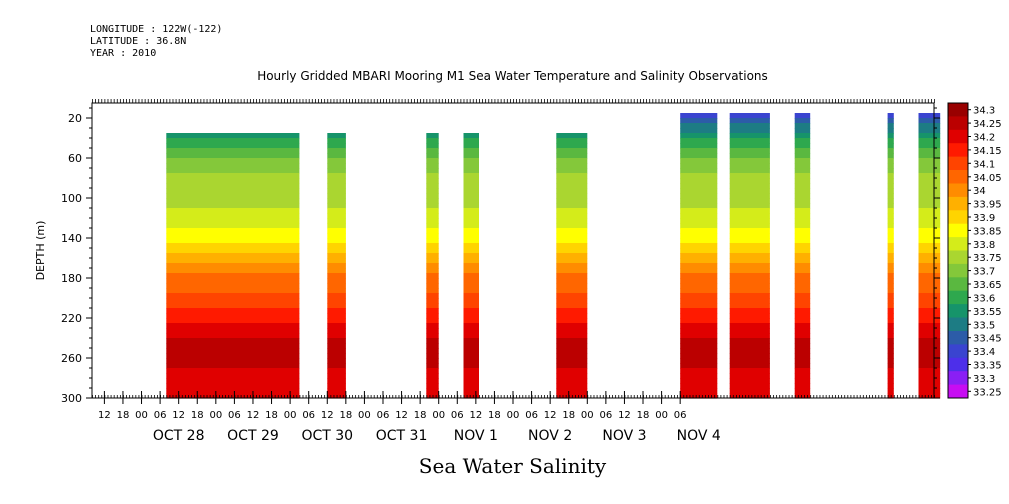 The image size is (1009, 504). Describe the element at coordinates (402, 436) in the screenshot. I see `x-day-label: OCT 31` at that location.